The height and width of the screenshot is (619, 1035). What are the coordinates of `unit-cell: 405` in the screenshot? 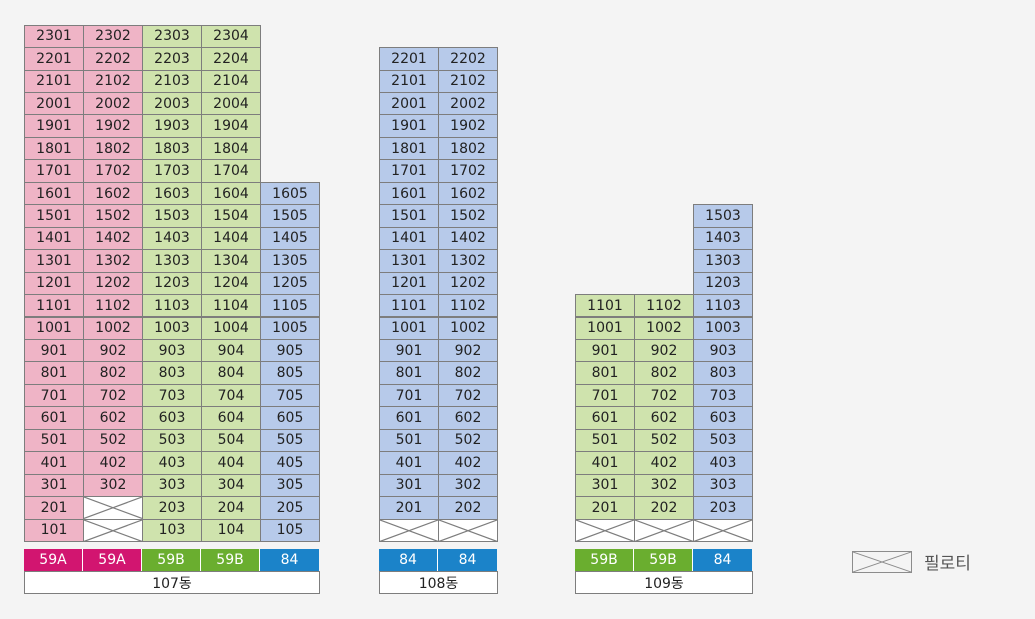 It's located at (290, 463).